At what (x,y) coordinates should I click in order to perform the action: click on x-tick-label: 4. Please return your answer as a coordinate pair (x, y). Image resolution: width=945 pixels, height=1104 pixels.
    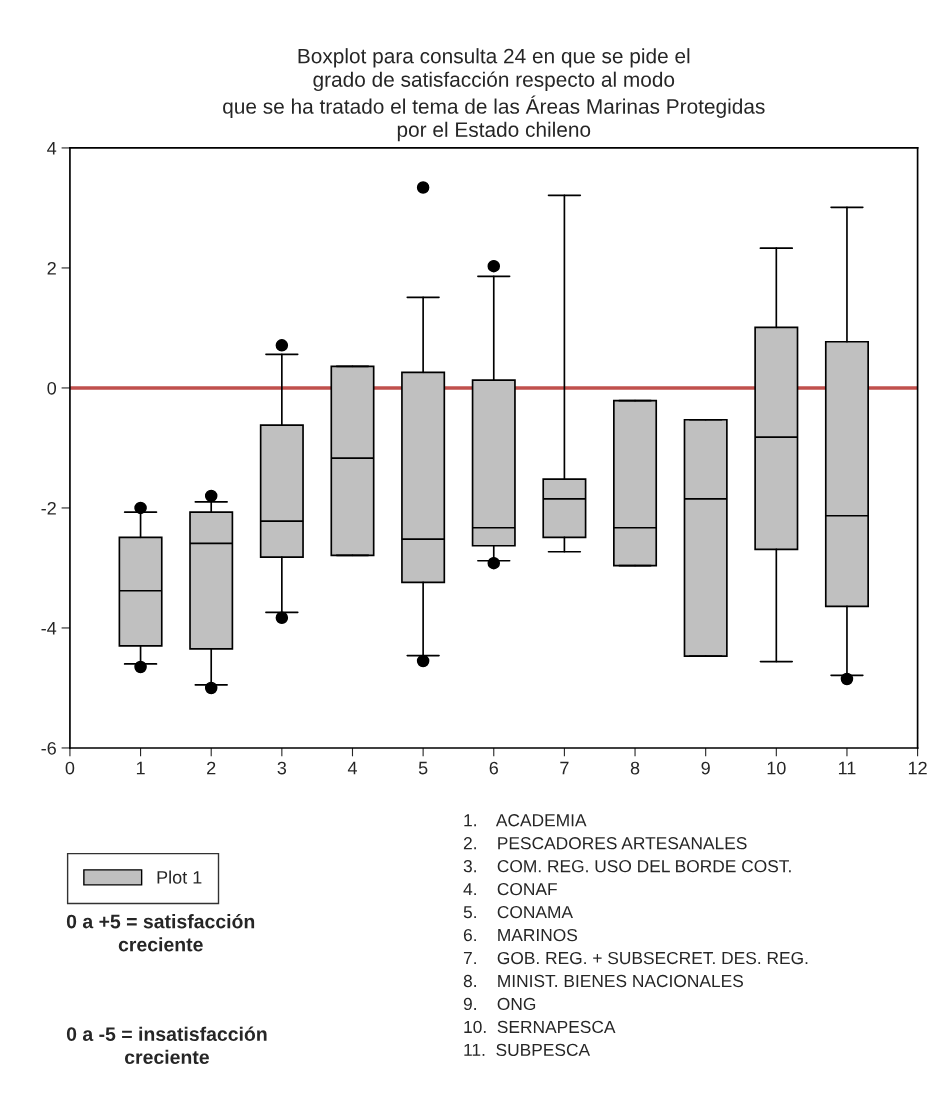
    Looking at the image, I should click on (352, 768).